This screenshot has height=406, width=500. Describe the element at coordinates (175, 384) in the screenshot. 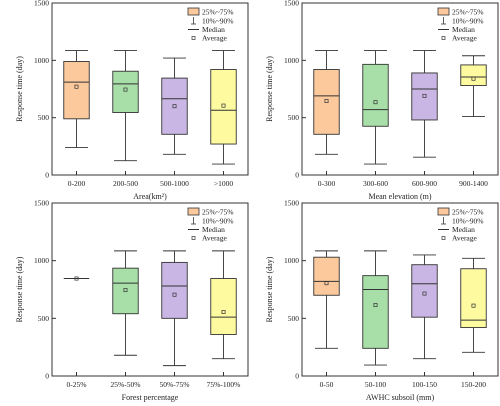

I see `x-tick-label: 50%-75%` at that location.